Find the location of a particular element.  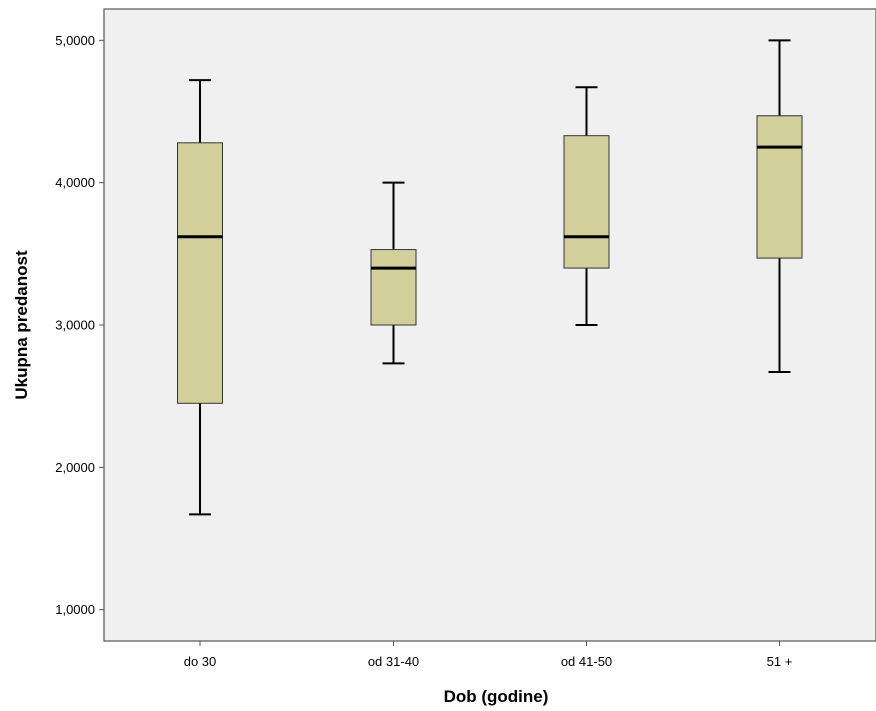

y-tick-label: 1,0000 is located at coordinates (75, 609).